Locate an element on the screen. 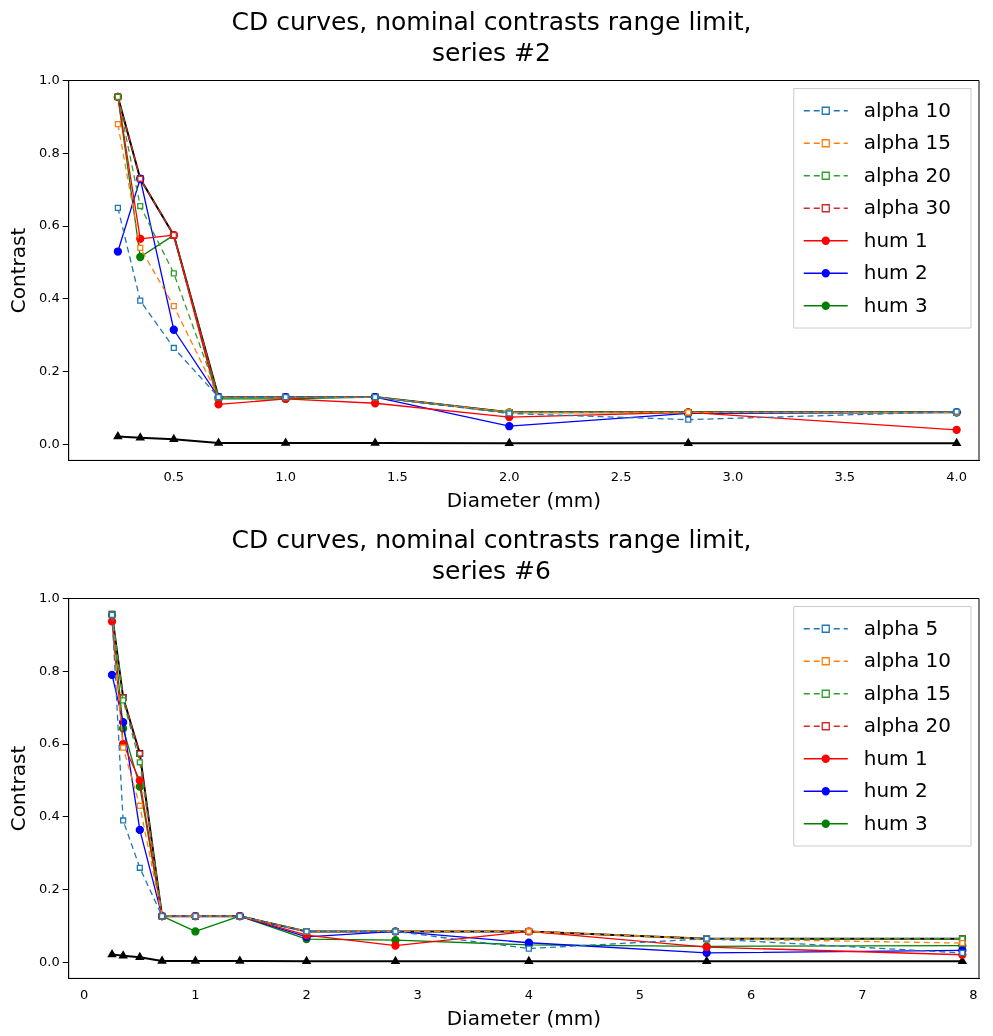  chart-title: CD curves, nominal contrasts range limit, series #2 is located at coordinates (491, 37).